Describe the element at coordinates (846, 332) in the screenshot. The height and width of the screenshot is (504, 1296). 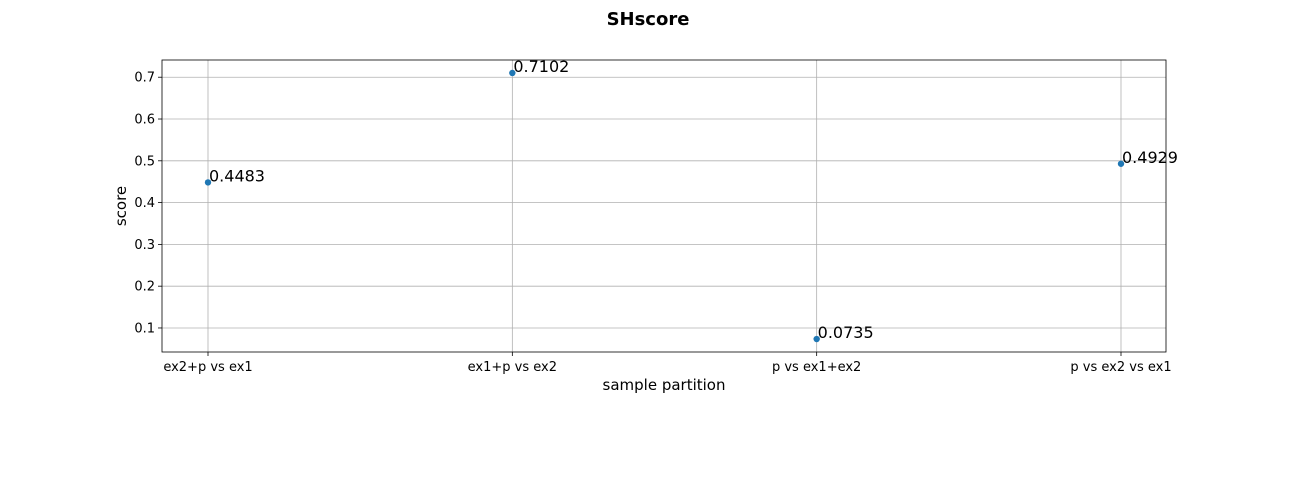
I see `data-label: 0.0735` at that location.